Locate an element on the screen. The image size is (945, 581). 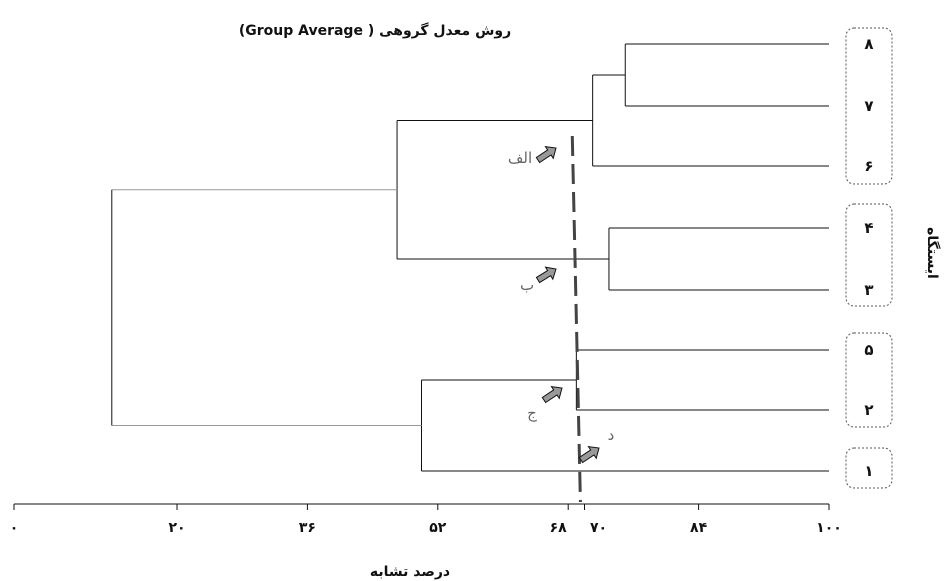
leaf-label: ۷ is located at coordinates (868, 106).